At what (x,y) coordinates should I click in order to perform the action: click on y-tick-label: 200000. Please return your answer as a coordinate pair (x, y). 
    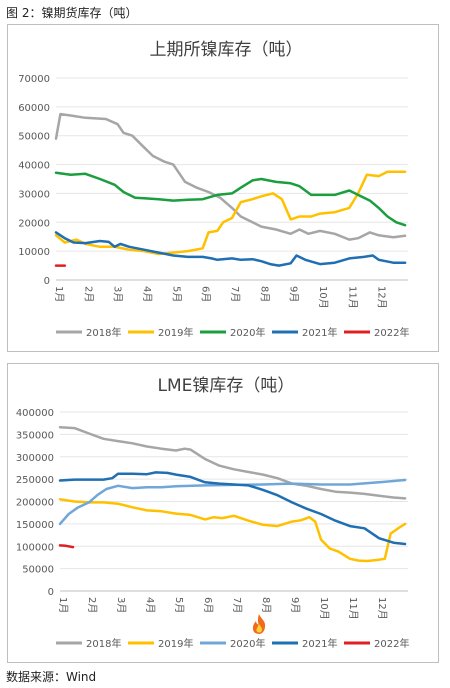
    Looking at the image, I should click on (35, 503).